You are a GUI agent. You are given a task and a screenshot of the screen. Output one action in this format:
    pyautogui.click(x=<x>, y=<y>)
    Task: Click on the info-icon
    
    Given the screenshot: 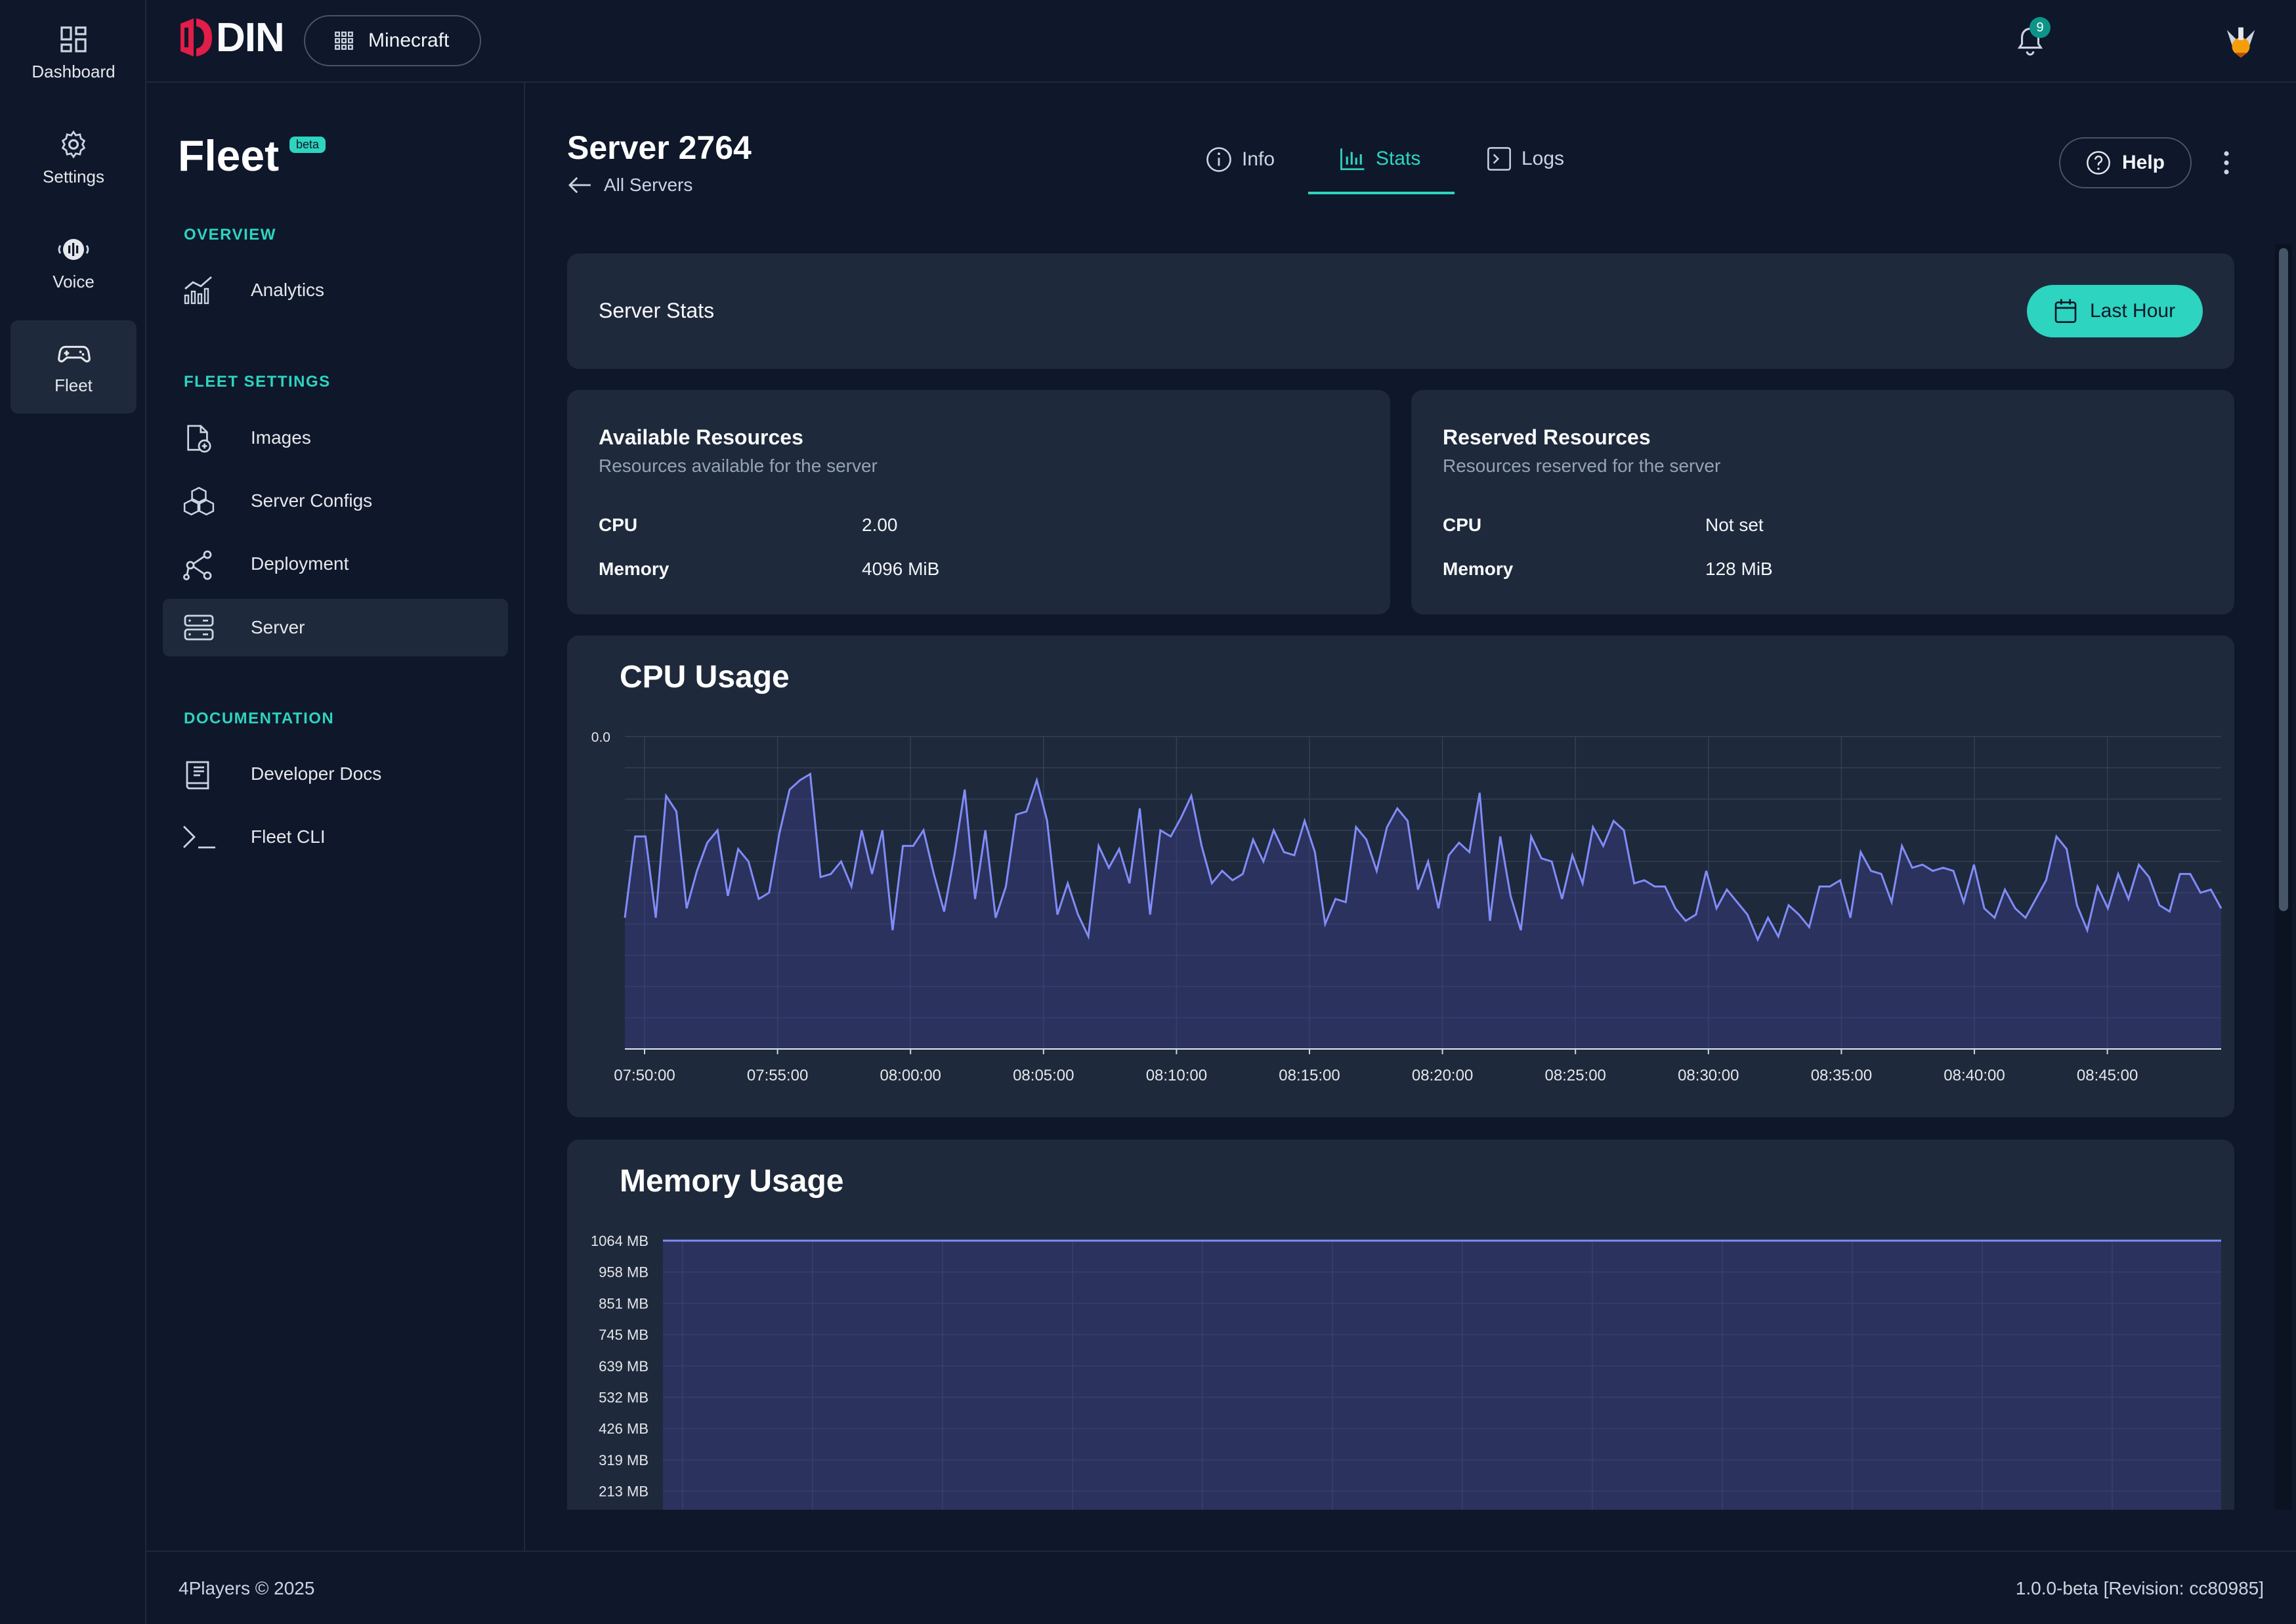 What is the action you would take?
    pyautogui.click(x=1218, y=159)
    